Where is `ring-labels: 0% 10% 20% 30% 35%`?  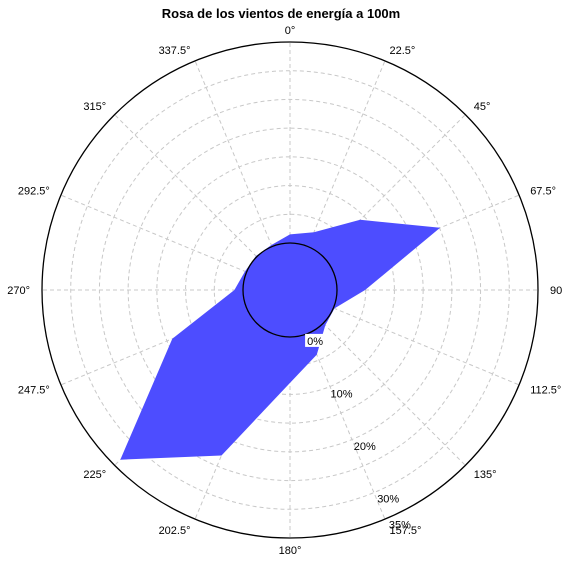
ring-labels: 0% 10% 20% 30% 35% is located at coordinates (358, 432).